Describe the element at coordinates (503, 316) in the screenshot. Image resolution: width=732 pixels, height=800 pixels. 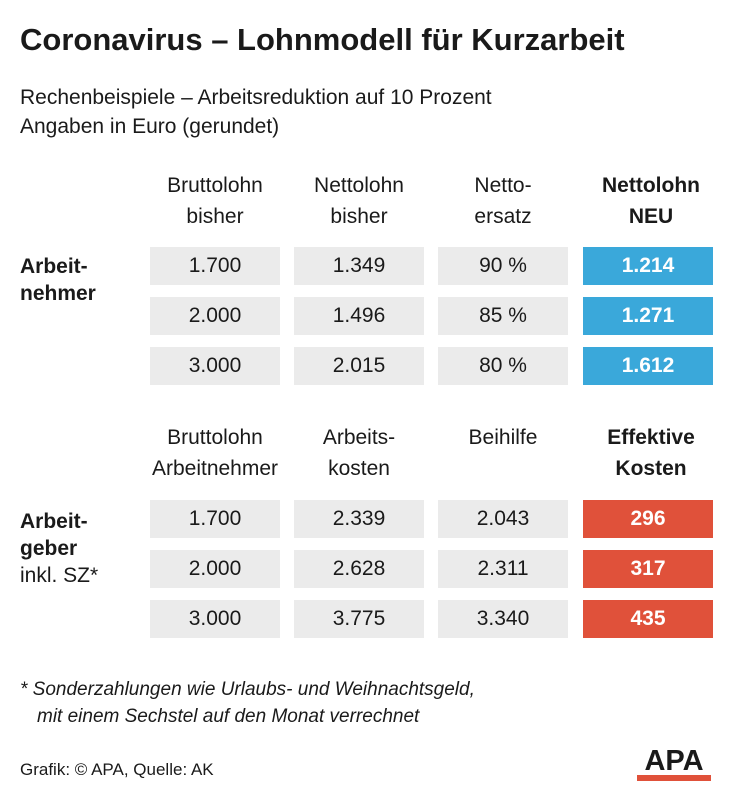
I see `table-cell: 85 %` at that location.